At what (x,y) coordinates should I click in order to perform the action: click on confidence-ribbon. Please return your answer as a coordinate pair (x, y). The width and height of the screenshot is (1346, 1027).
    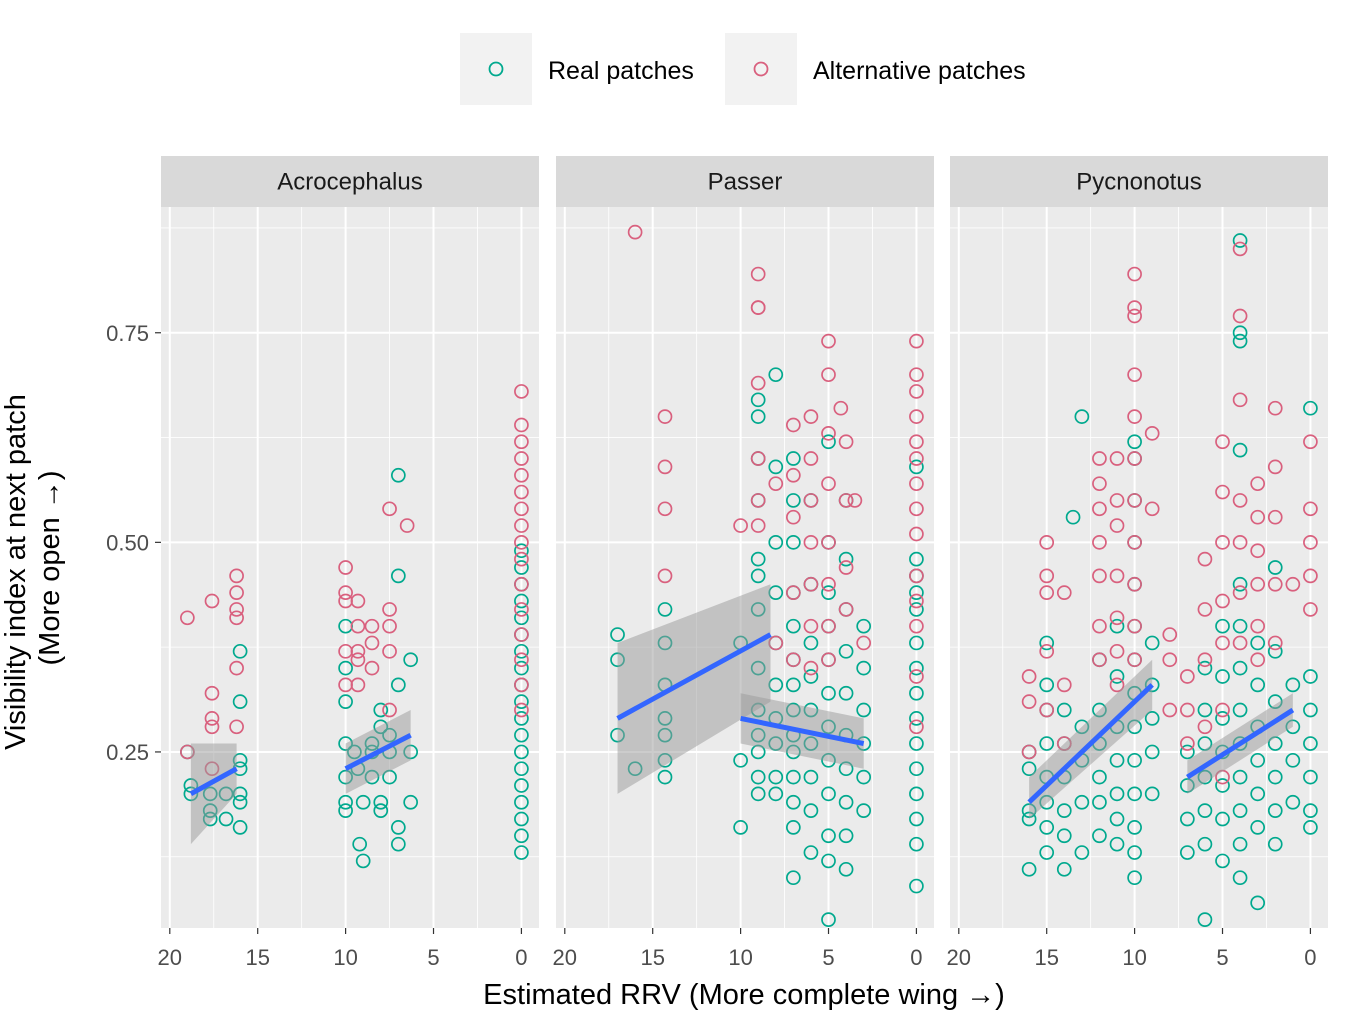
    Looking at the image, I should click on (1091, 739).